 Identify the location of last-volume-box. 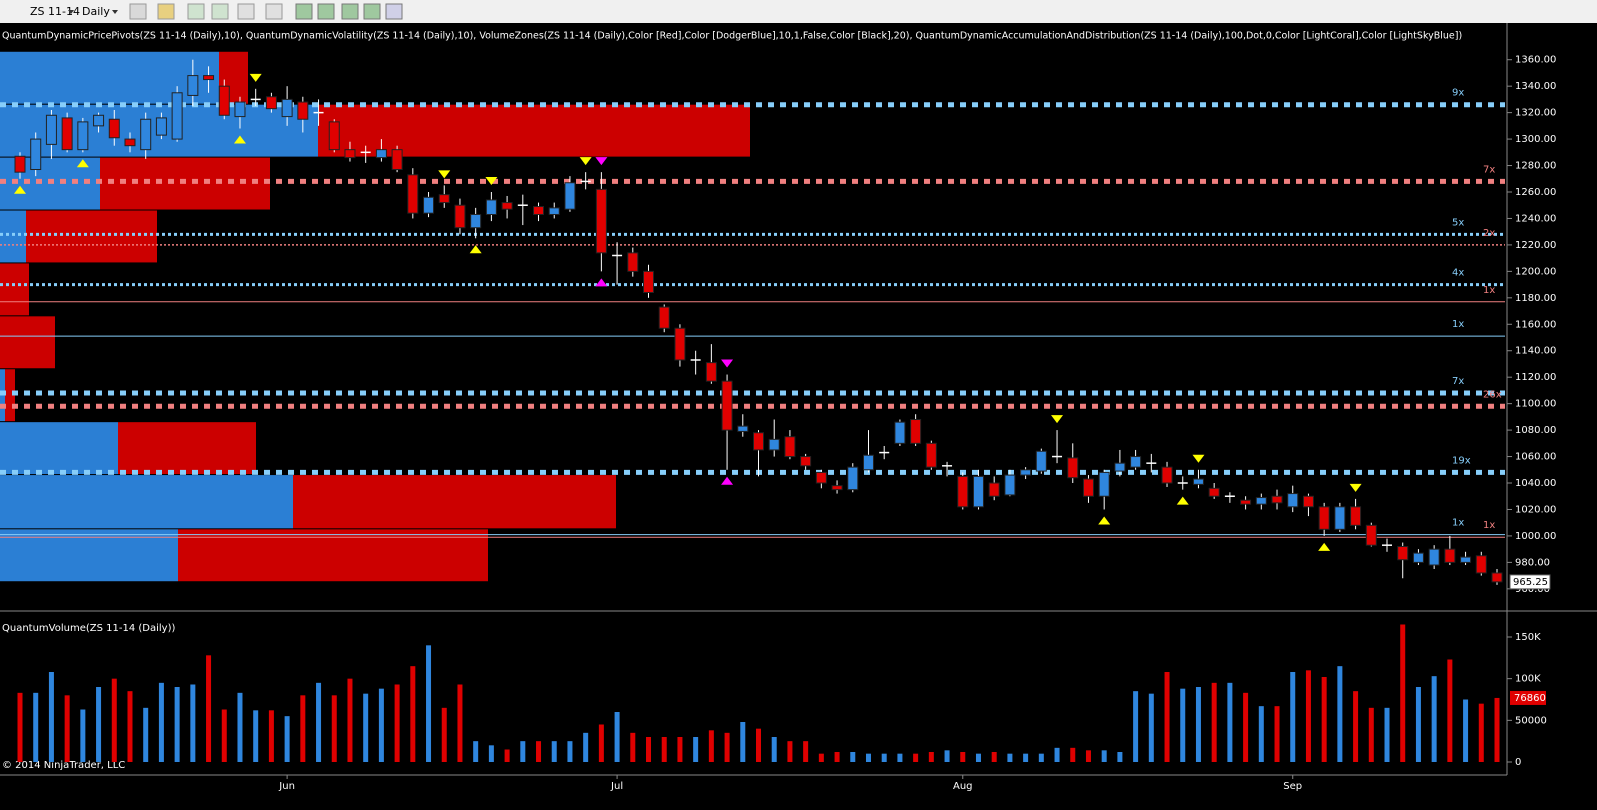
(1528, 697).